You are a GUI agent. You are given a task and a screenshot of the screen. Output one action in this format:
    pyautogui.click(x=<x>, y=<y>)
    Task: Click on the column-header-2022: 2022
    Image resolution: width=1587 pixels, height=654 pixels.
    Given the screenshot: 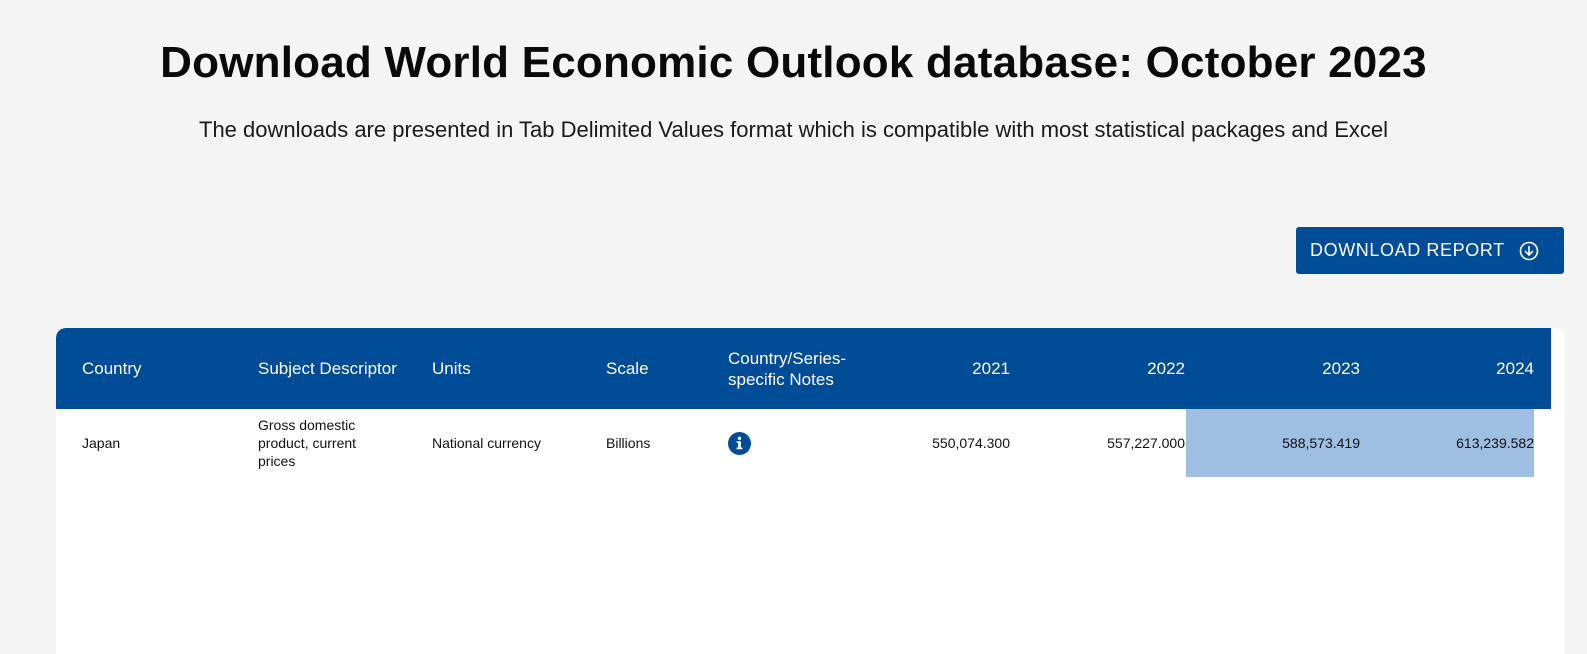 What is the action you would take?
    pyautogui.click(x=1166, y=368)
    